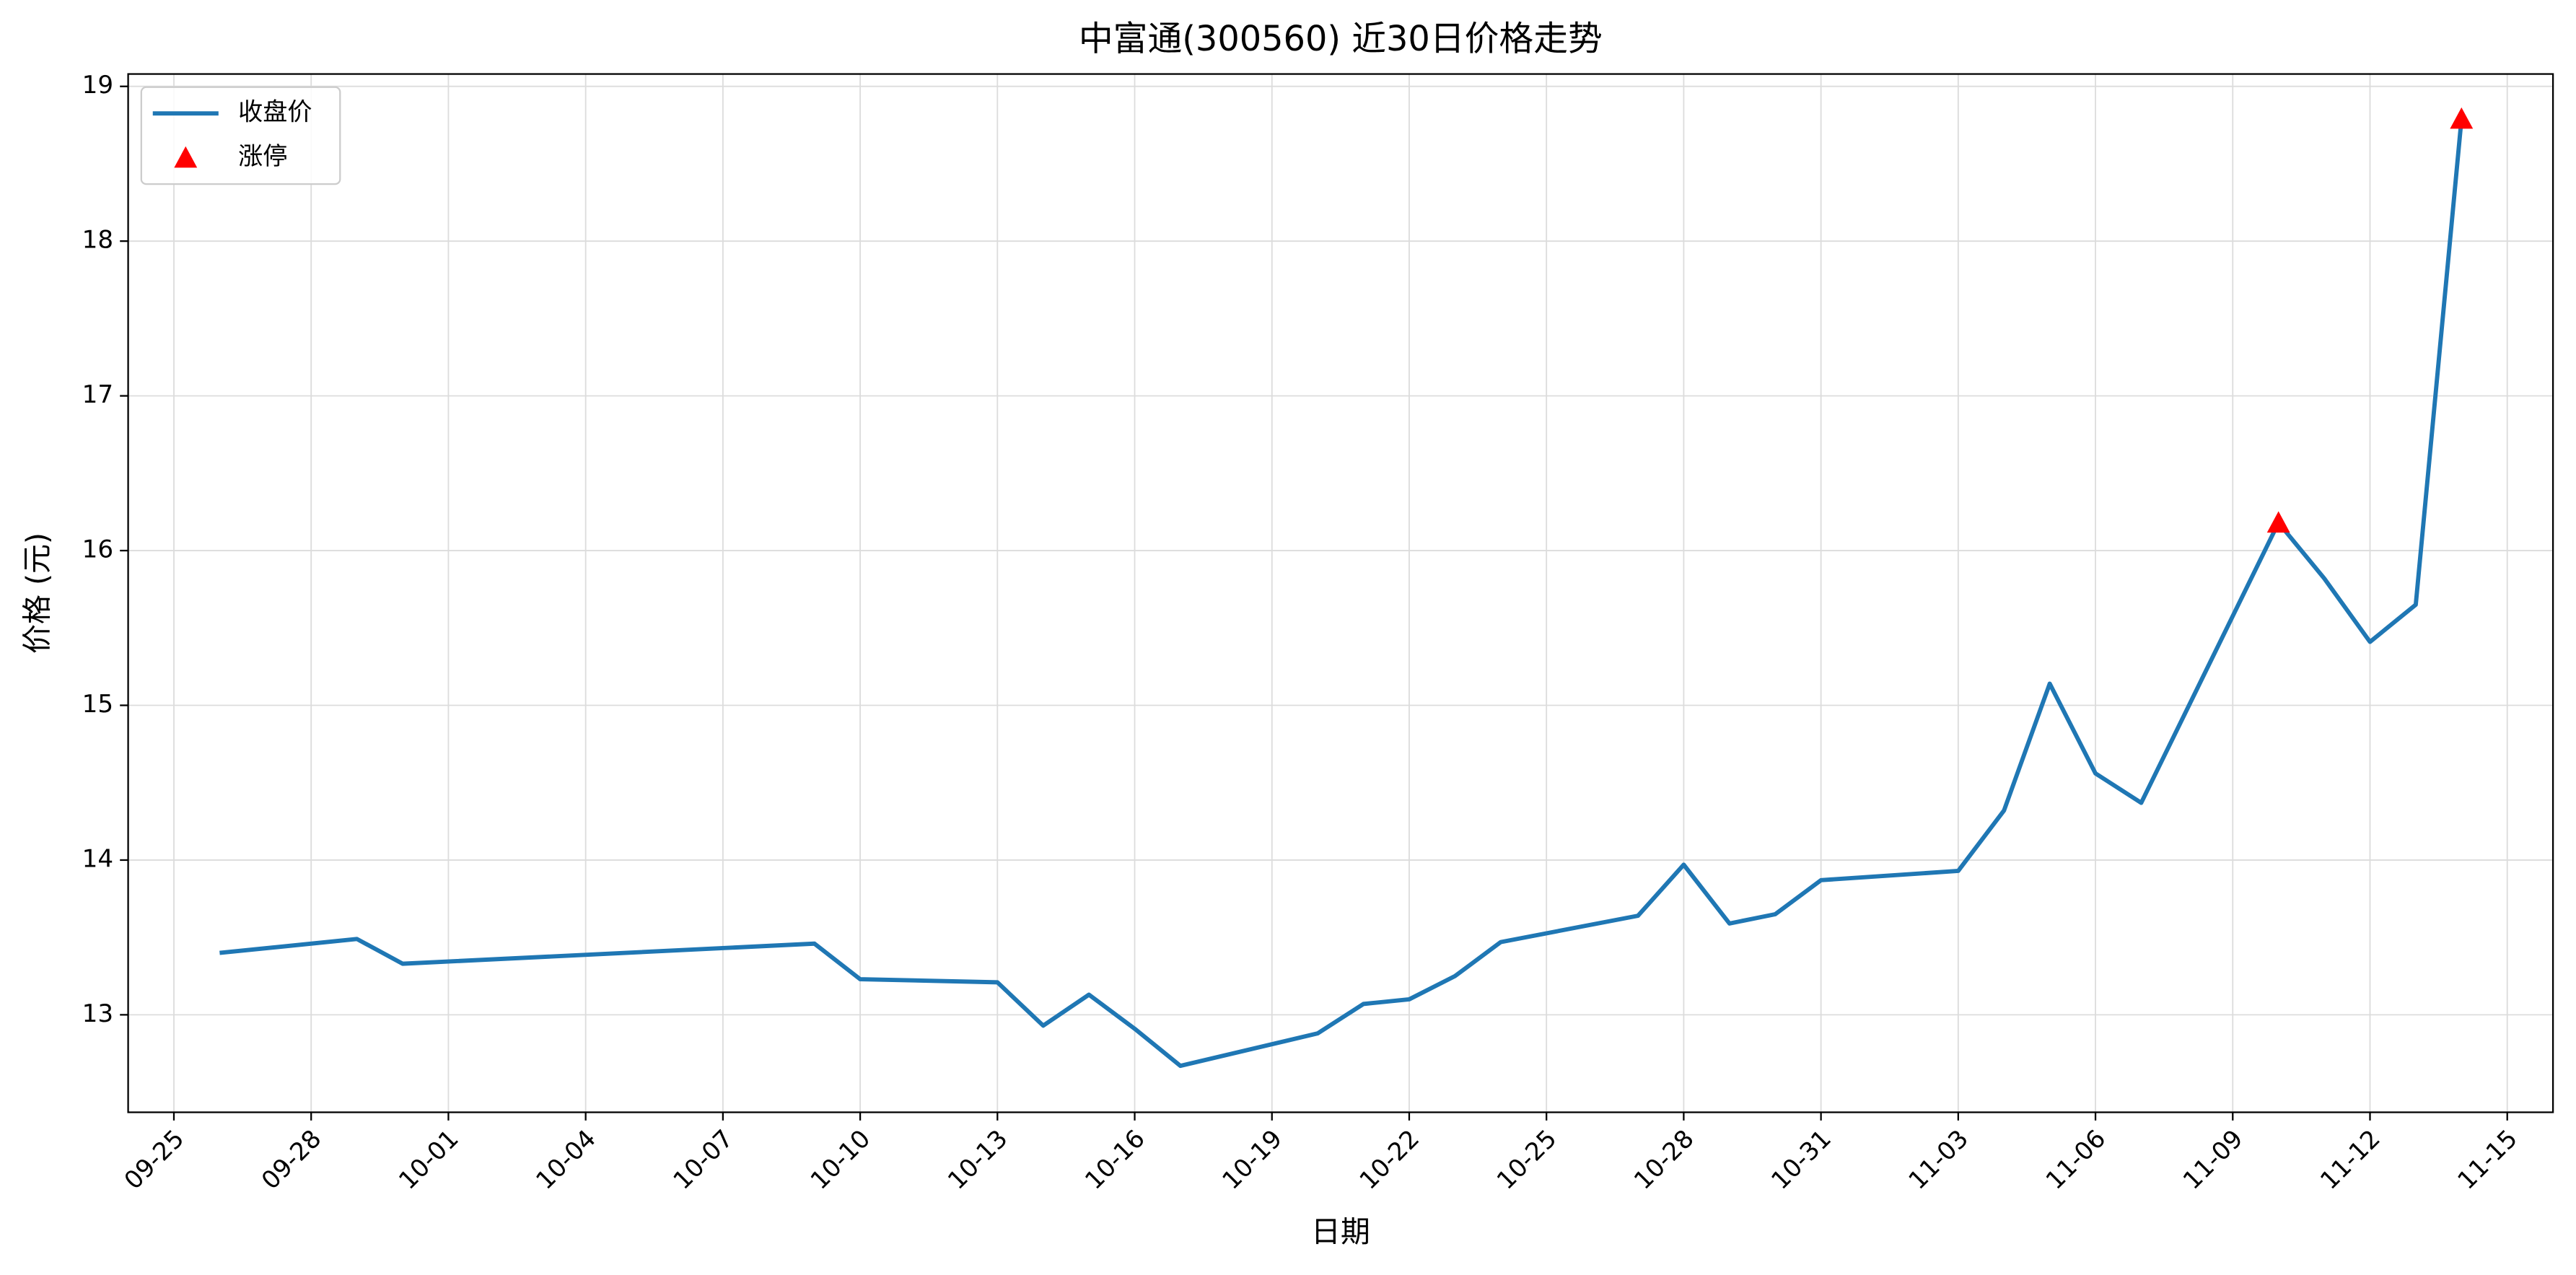 This screenshot has height=1275, width=2576. Describe the element at coordinates (275, 113) in the screenshot. I see `legend-label: 收盘价` at that location.